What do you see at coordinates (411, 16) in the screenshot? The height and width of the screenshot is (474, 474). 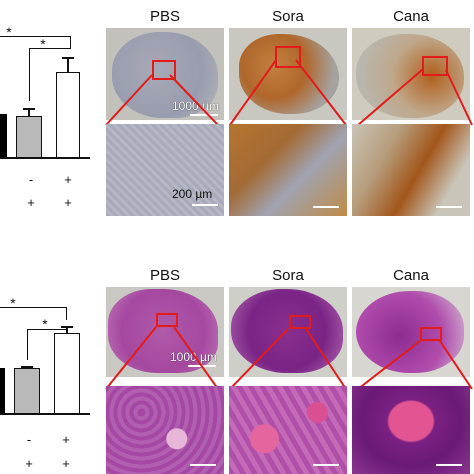 I see `top-col-label-cana: Cana` at bounding box center [411, 16].